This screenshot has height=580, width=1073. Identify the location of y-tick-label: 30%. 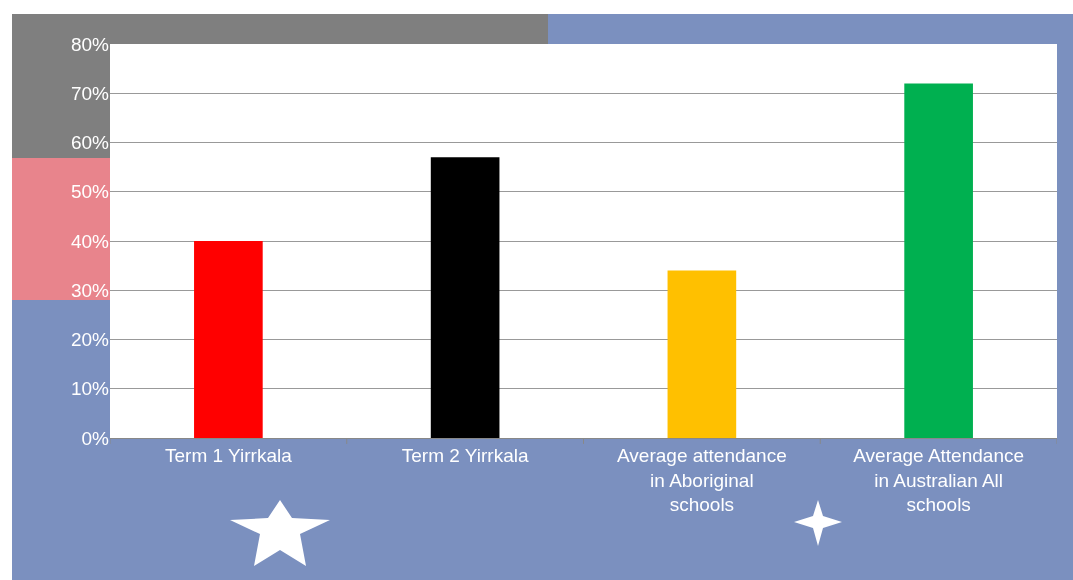
(90, 290).